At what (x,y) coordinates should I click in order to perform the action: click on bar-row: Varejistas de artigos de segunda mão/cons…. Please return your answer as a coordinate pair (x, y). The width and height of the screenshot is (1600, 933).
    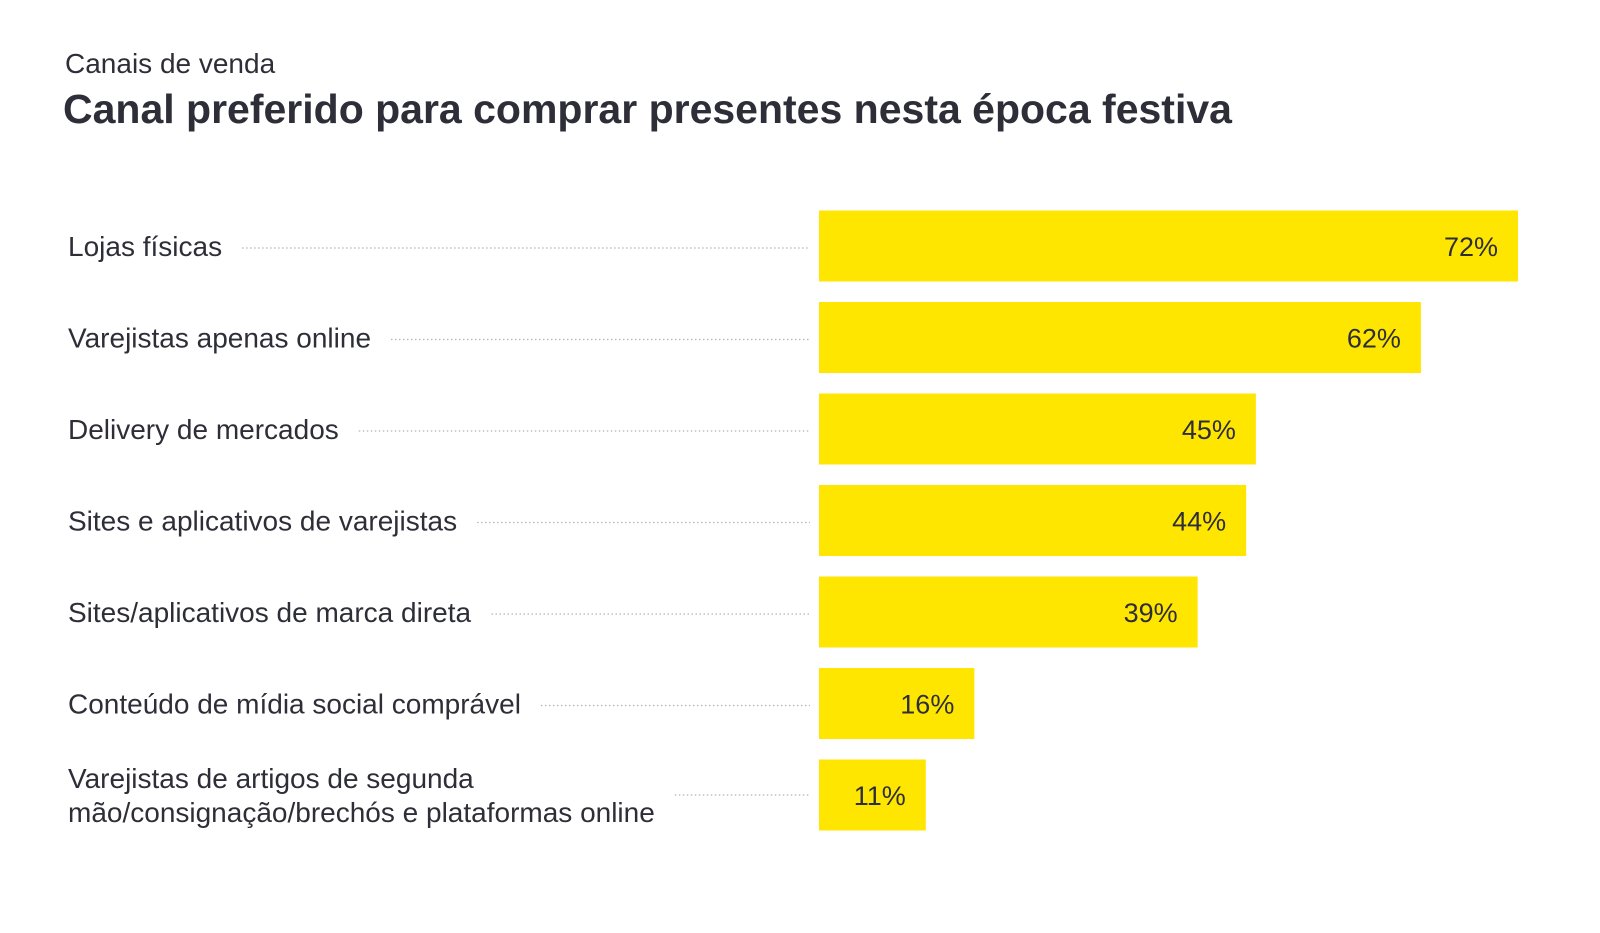
    Looking at the image, I should click on (497, 795).